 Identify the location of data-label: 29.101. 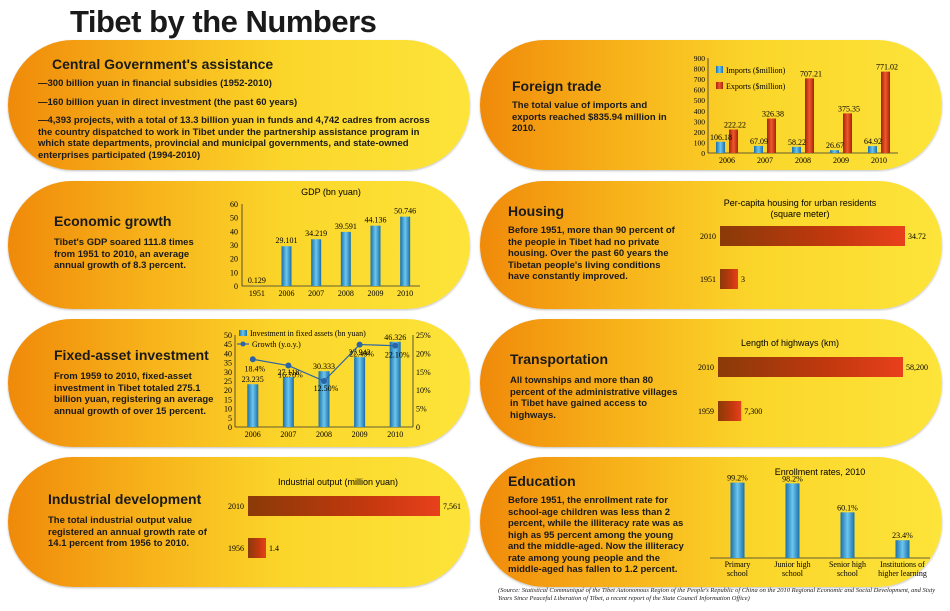
(287, 240).